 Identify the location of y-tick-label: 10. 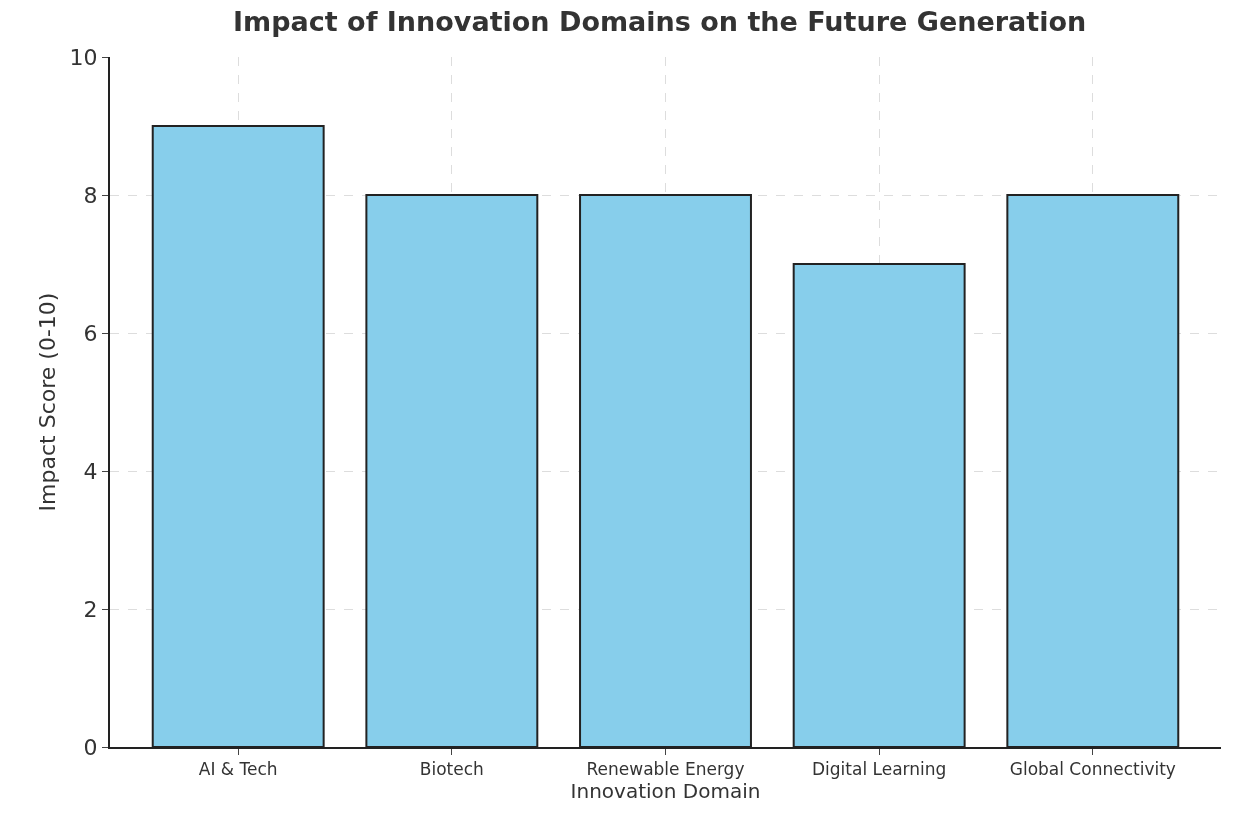
(83, 57).